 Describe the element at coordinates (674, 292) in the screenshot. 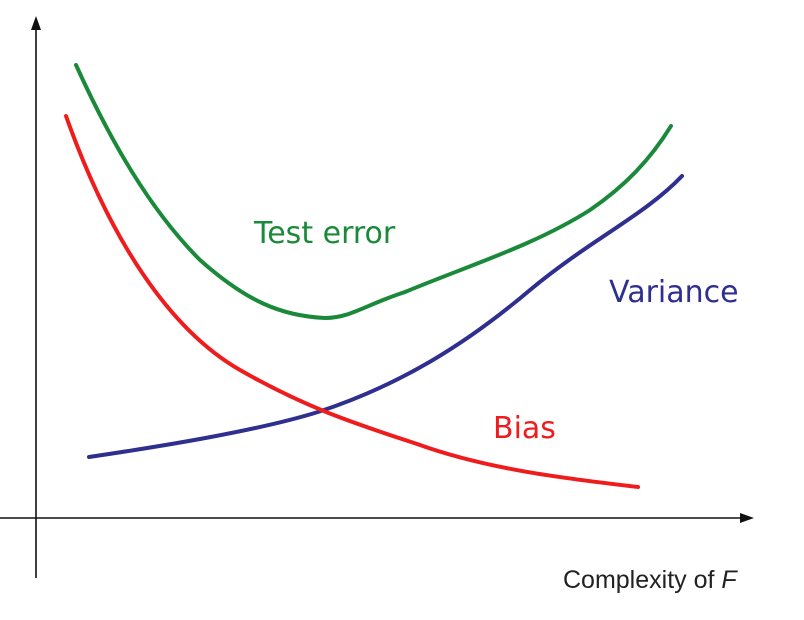

I see `variance-label: Variance` at that location.